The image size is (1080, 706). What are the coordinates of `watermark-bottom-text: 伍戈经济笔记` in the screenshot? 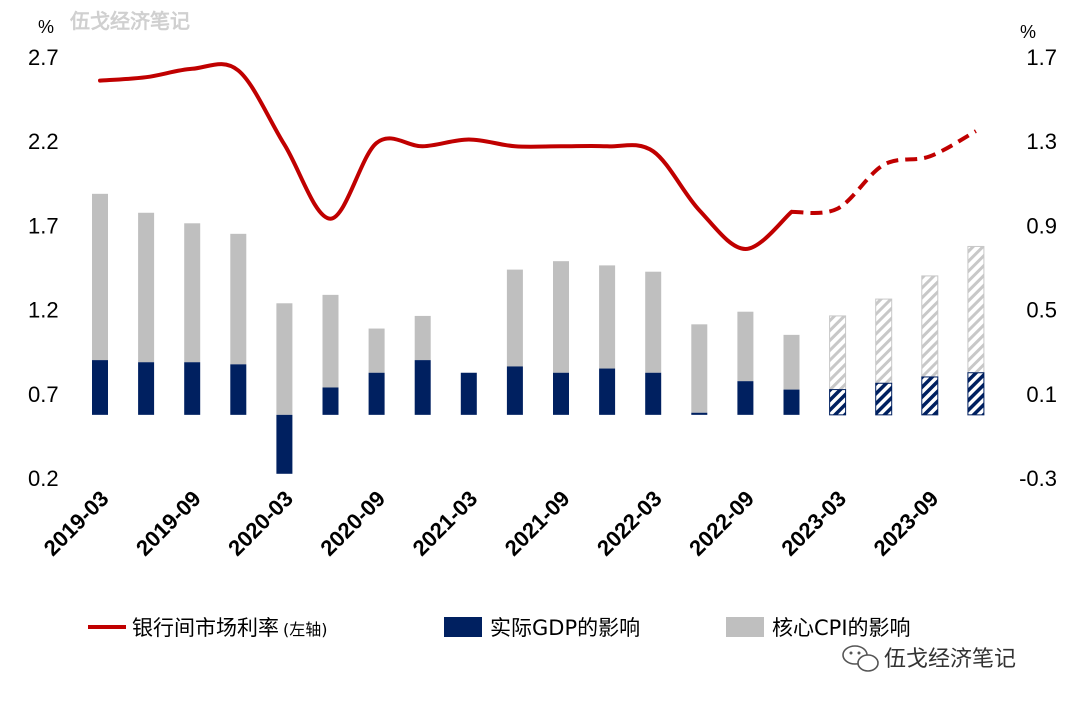 It's located at (950, 659).